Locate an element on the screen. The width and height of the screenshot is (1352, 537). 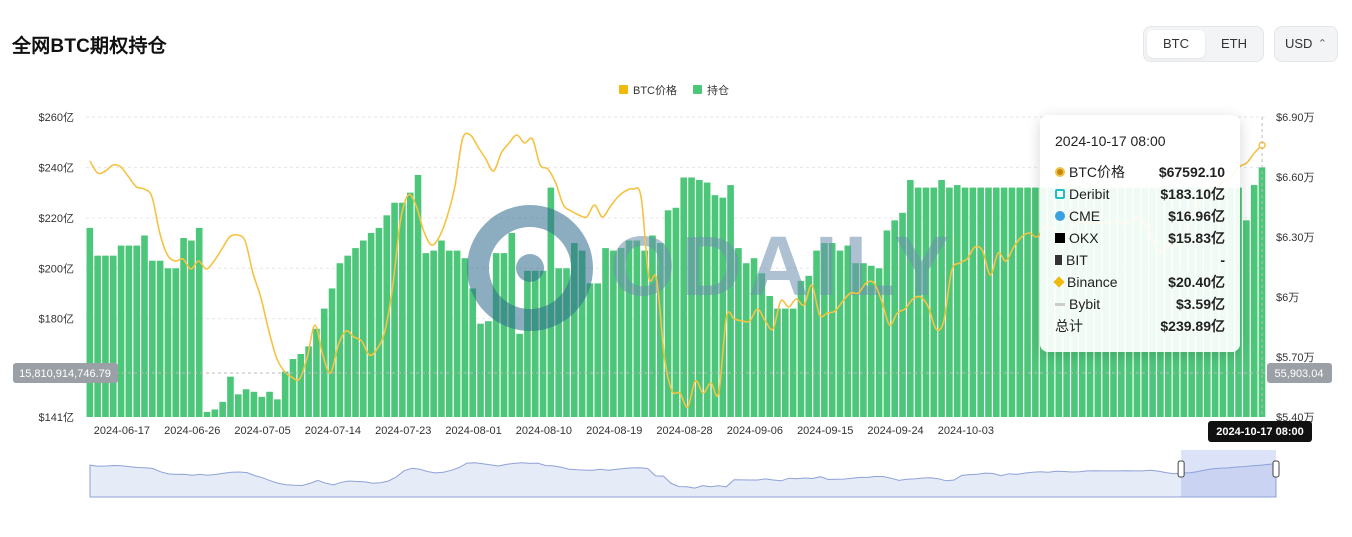
tooltip-row-value: $20.40亿 is located at coordinates (1196, 282).